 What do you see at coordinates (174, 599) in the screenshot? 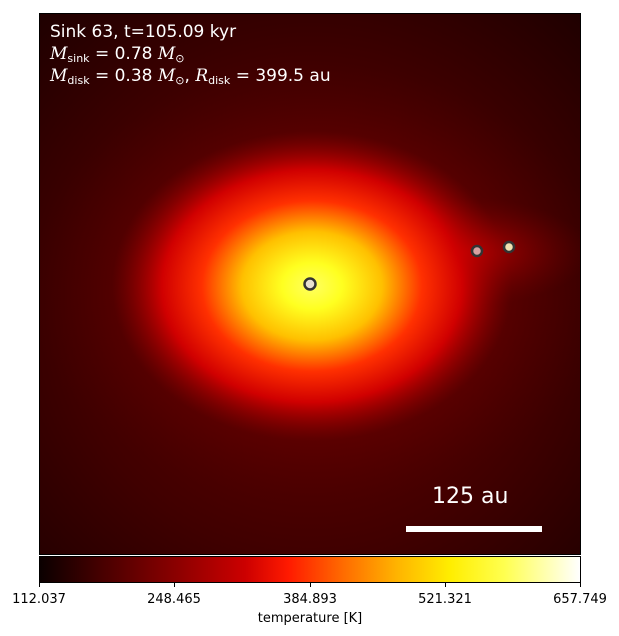
I see `colorbar-tick-label: 248.465` at bounding box center [174, 599].